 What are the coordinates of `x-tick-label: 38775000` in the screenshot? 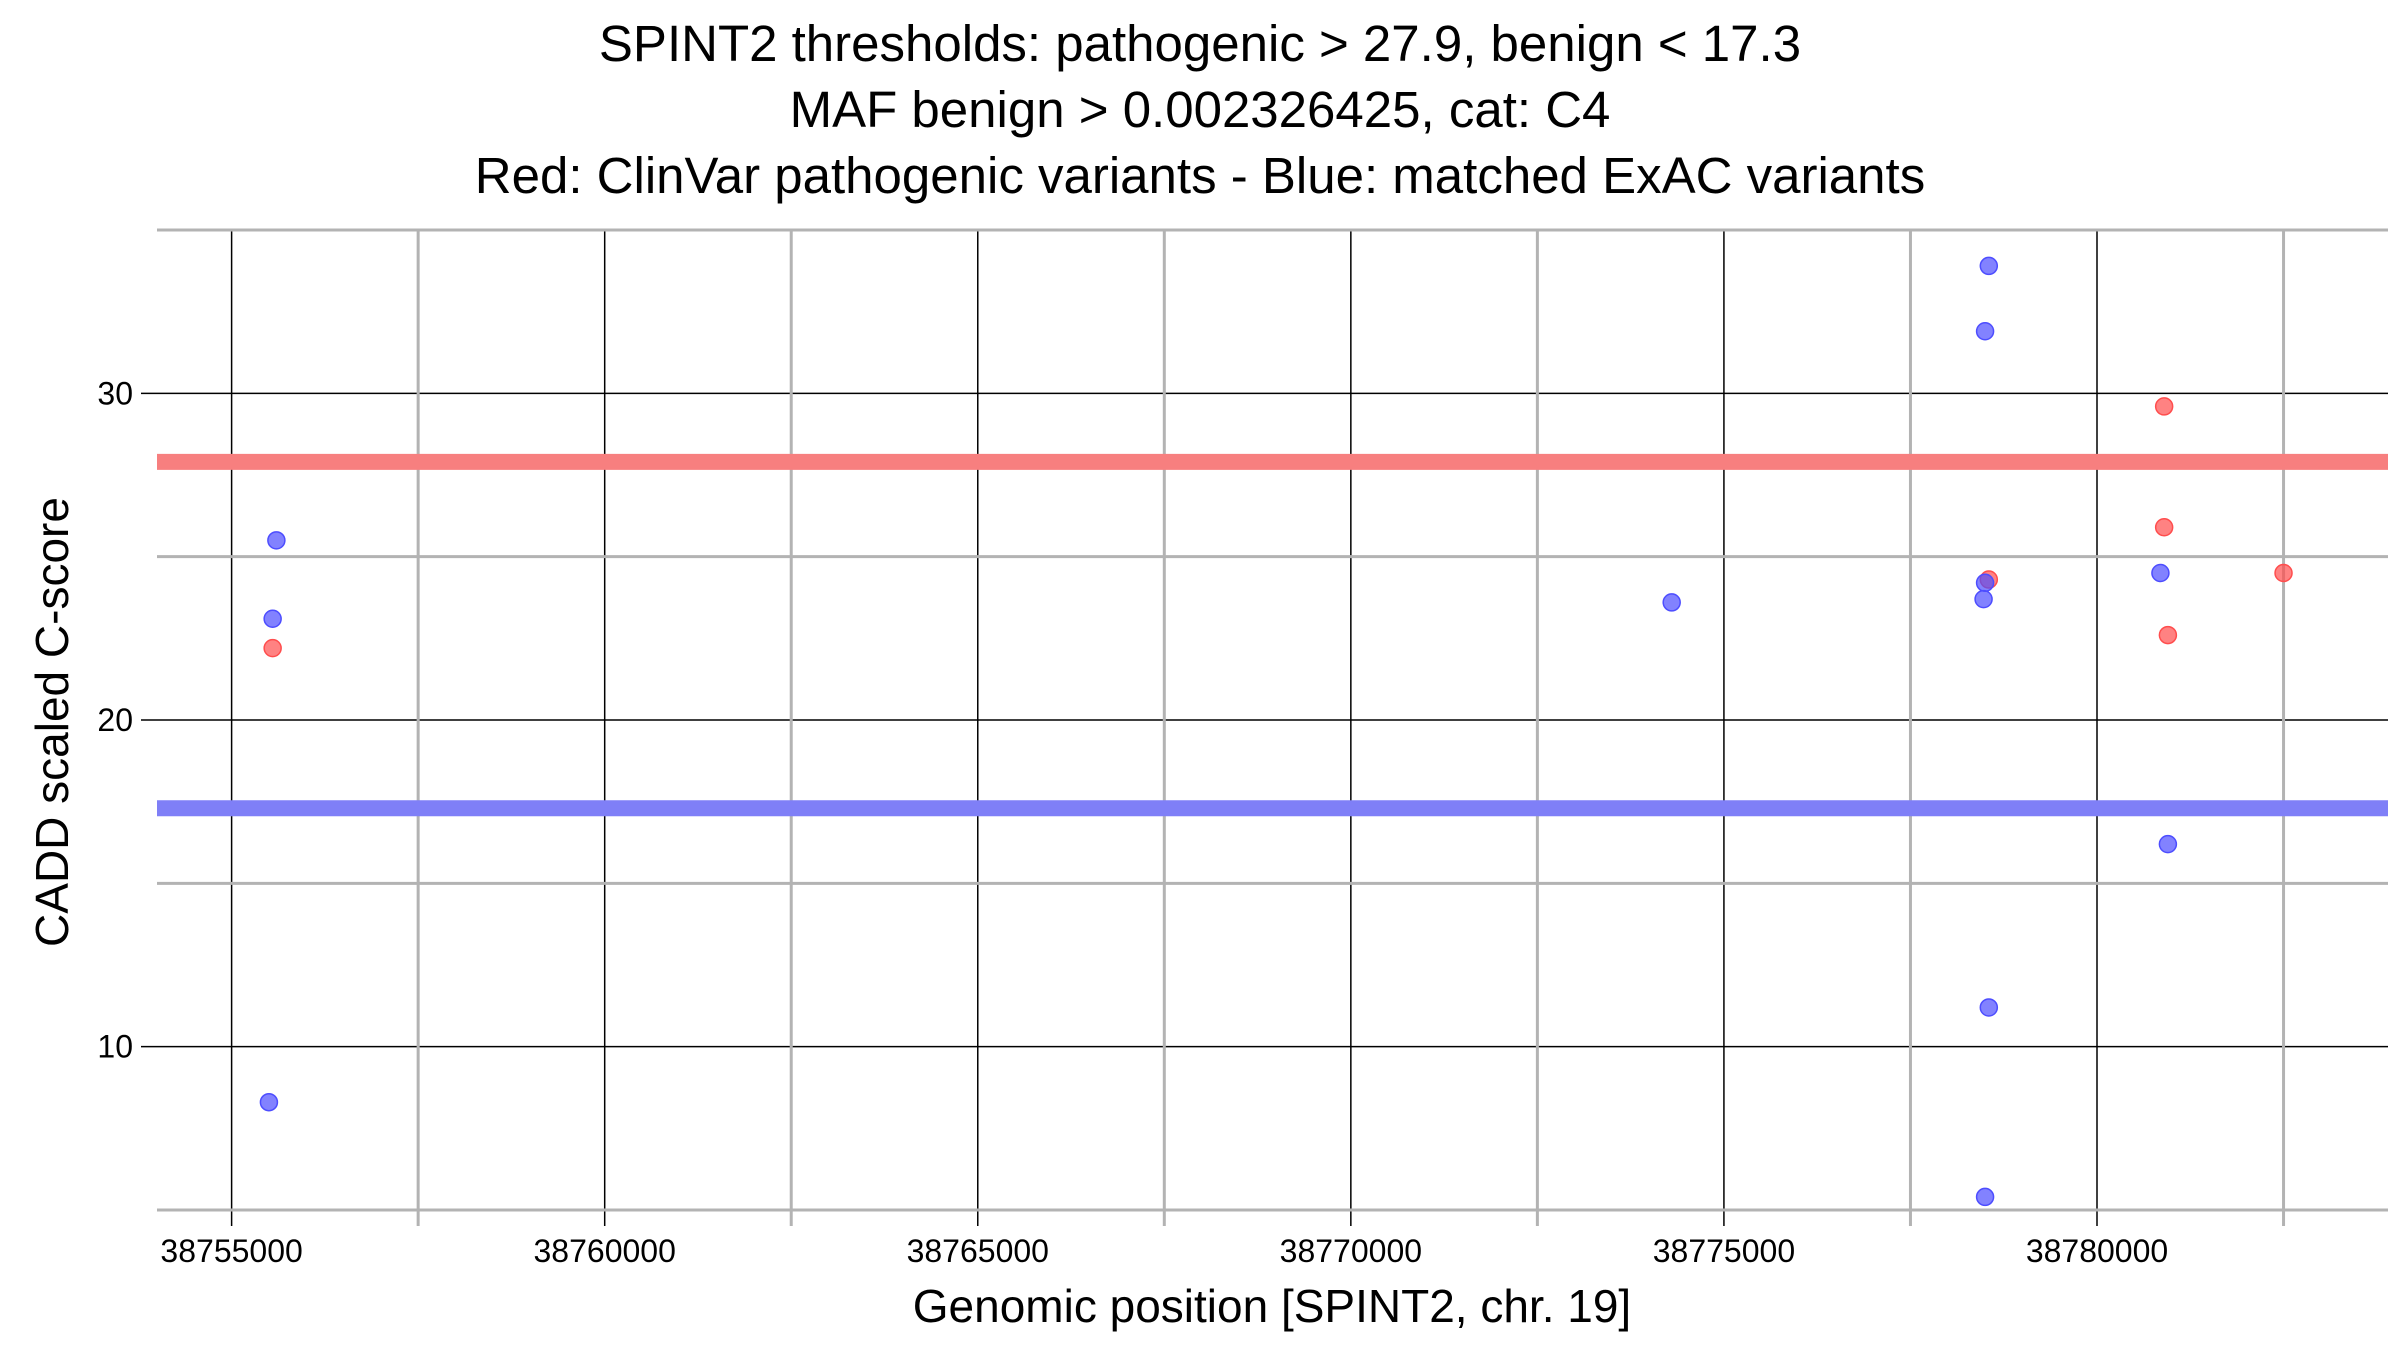 It's located at (1724, 1251).